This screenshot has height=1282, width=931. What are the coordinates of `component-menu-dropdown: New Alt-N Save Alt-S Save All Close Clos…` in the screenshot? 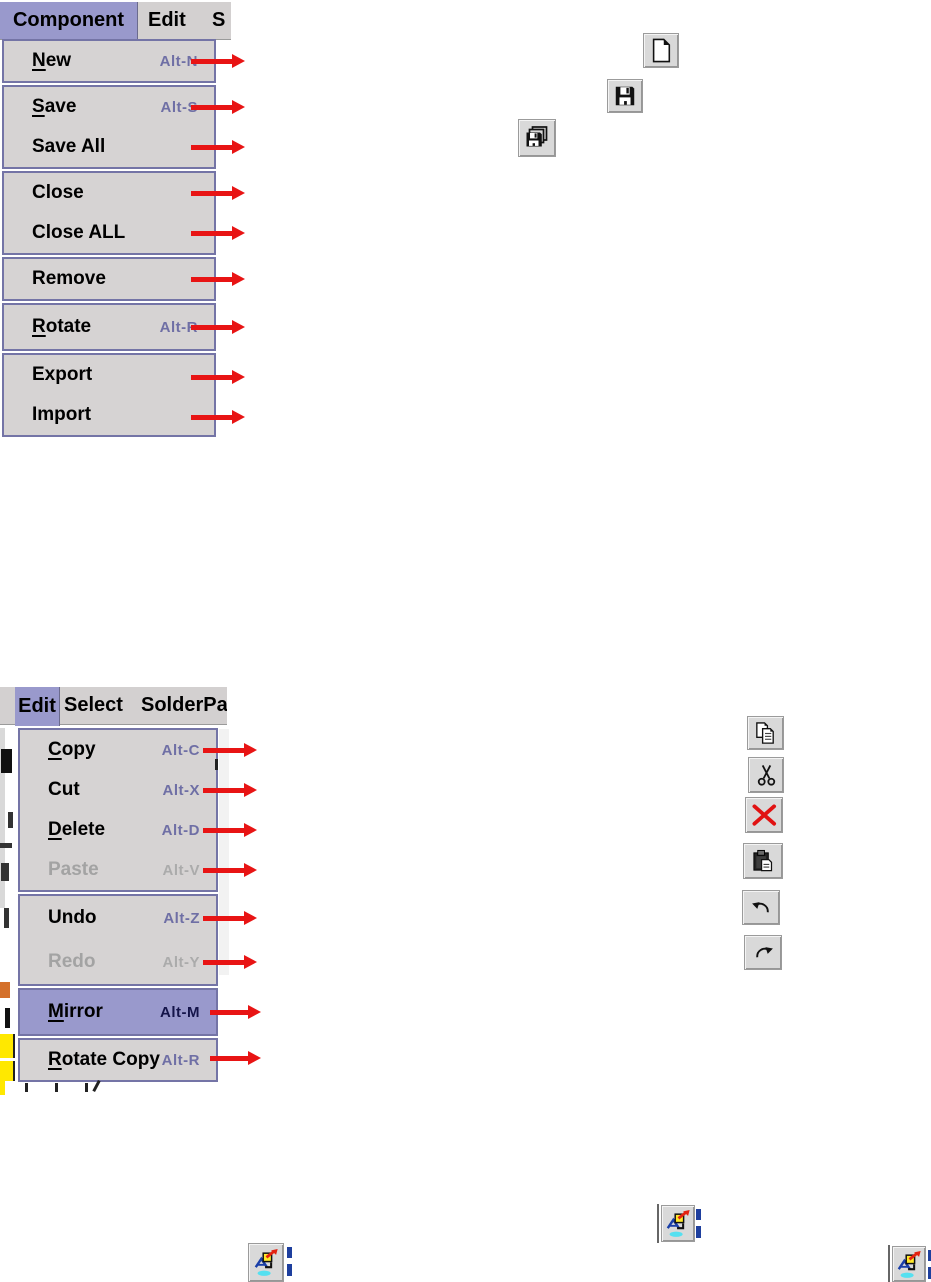 It's located at (109, 239).